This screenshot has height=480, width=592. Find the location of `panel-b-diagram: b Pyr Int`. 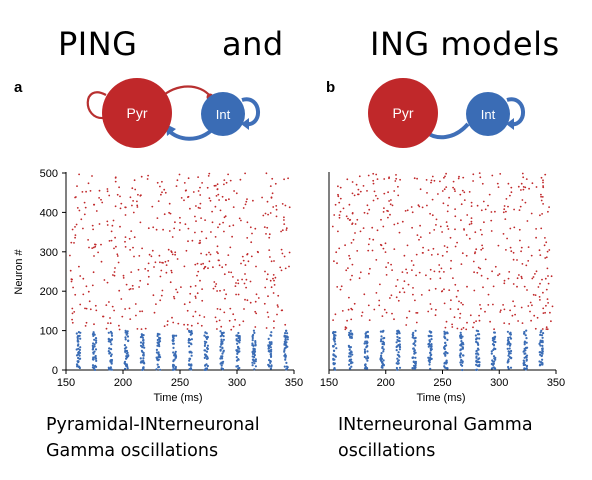

panel-b-diagram: b Pyr Int is located at coordinates (425, 113).